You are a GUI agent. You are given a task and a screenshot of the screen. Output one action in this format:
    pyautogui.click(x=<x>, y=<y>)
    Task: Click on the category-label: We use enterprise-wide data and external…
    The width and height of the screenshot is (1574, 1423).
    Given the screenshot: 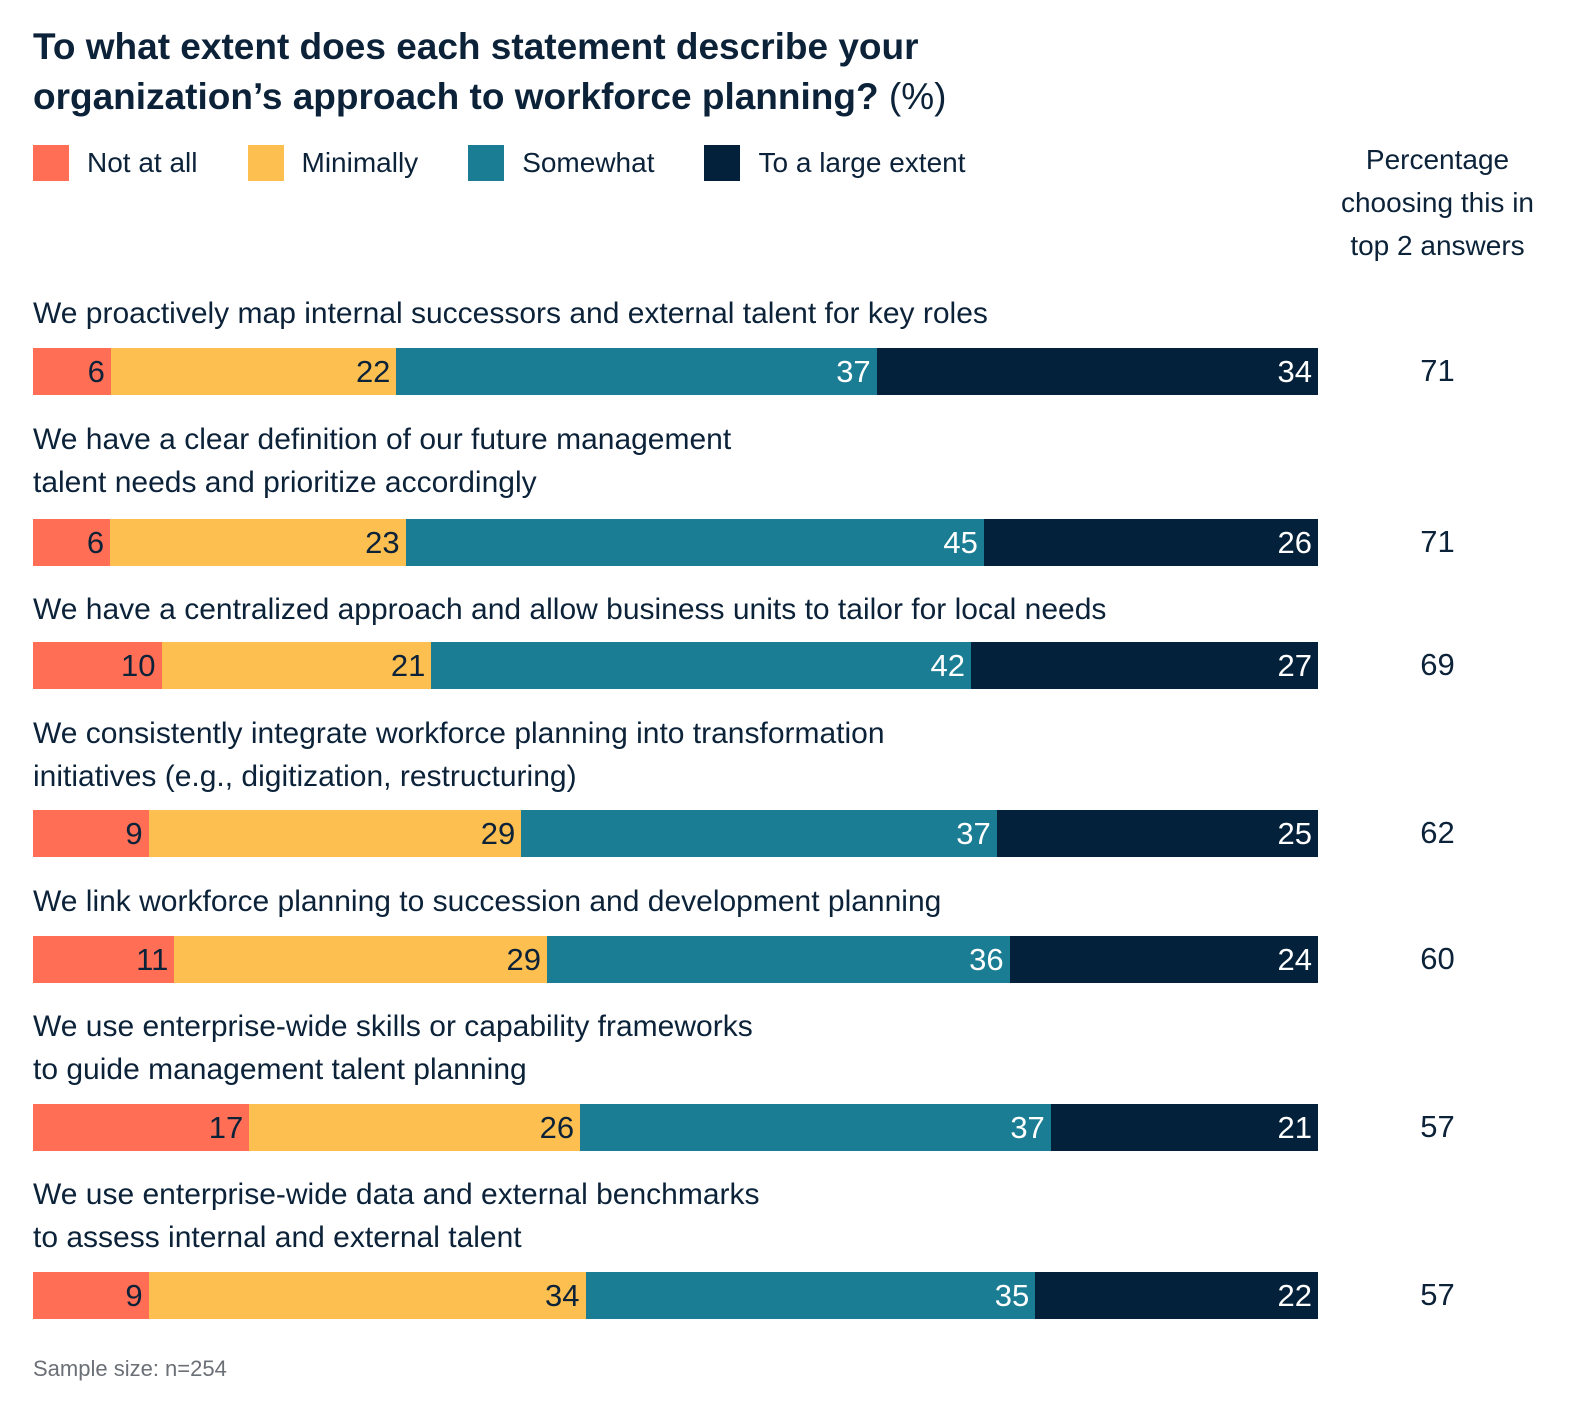 What is the action you would take?
    pyautogui.click(x=396, y=1216)
    